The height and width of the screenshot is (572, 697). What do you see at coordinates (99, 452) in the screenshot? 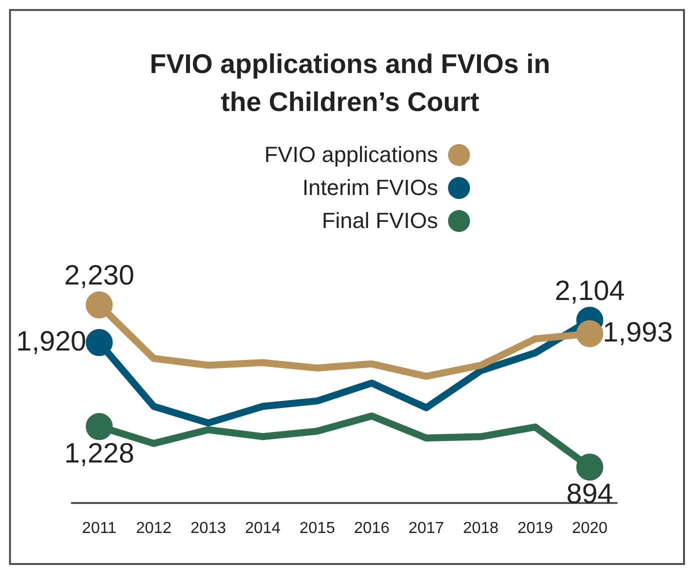
I see `data-label: 1,228` at bounding box center [99, 452].